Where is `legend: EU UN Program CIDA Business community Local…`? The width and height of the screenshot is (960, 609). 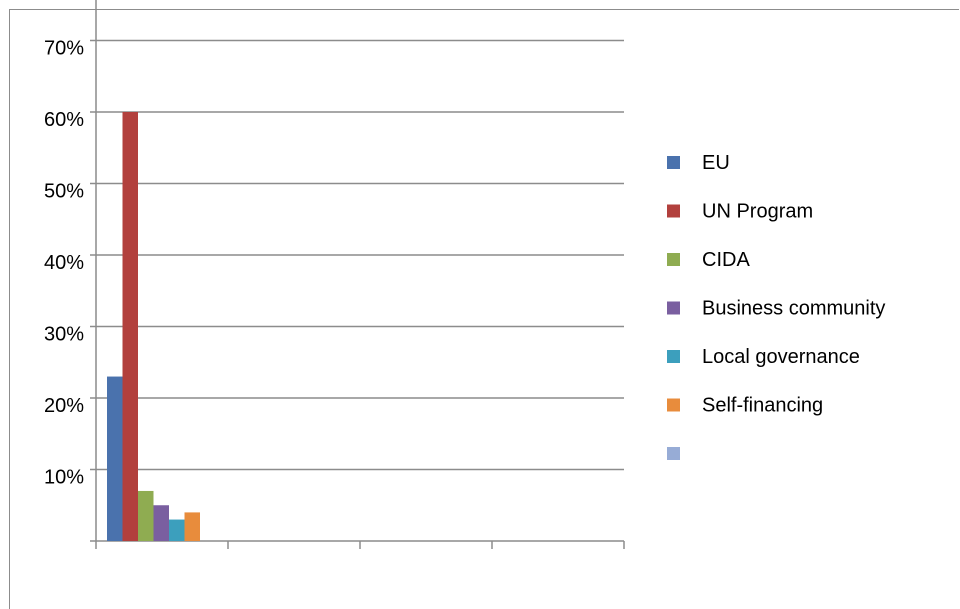 legend: EU UN Program CIDA Business community Local… is located at coordinates (776, 306).